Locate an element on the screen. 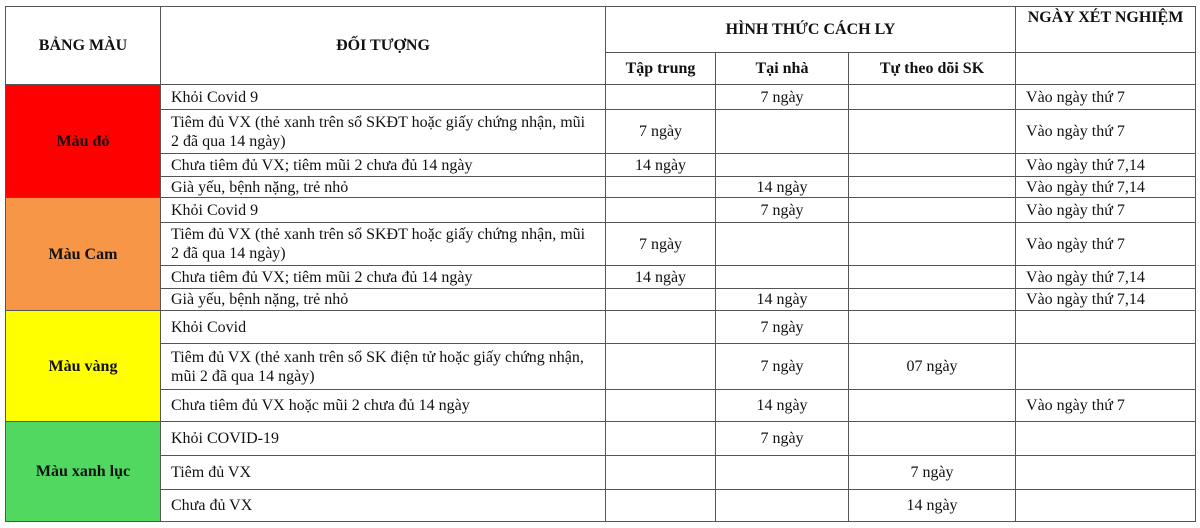  header-color-scale: BẢNG MÀU is located at coordinates (83, 45).